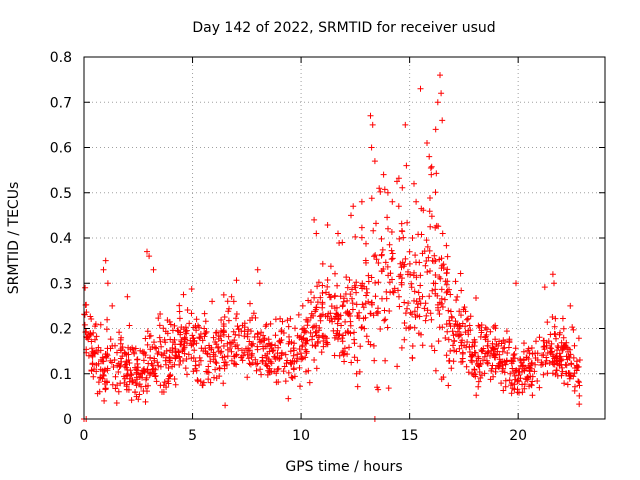  I want to click on y-tick-label: 0.8, so click(61, 58).